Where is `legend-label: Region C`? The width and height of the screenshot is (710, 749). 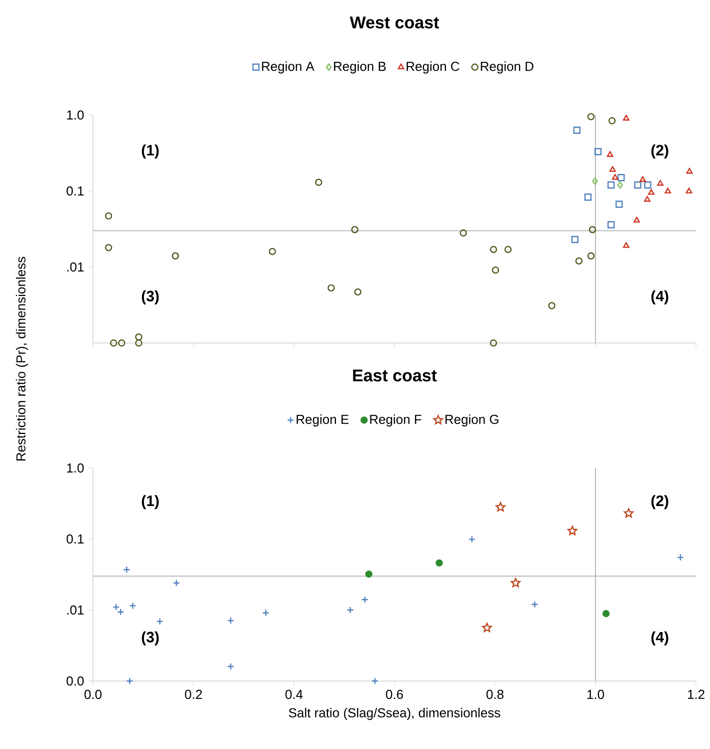
legend-label: Region C is located at coordinates (433, 67).